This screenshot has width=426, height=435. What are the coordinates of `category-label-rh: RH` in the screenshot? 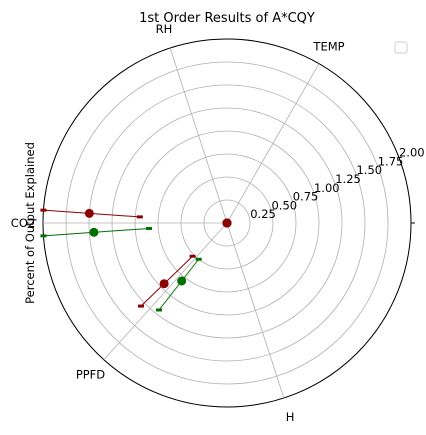 It's located at (164, 29).